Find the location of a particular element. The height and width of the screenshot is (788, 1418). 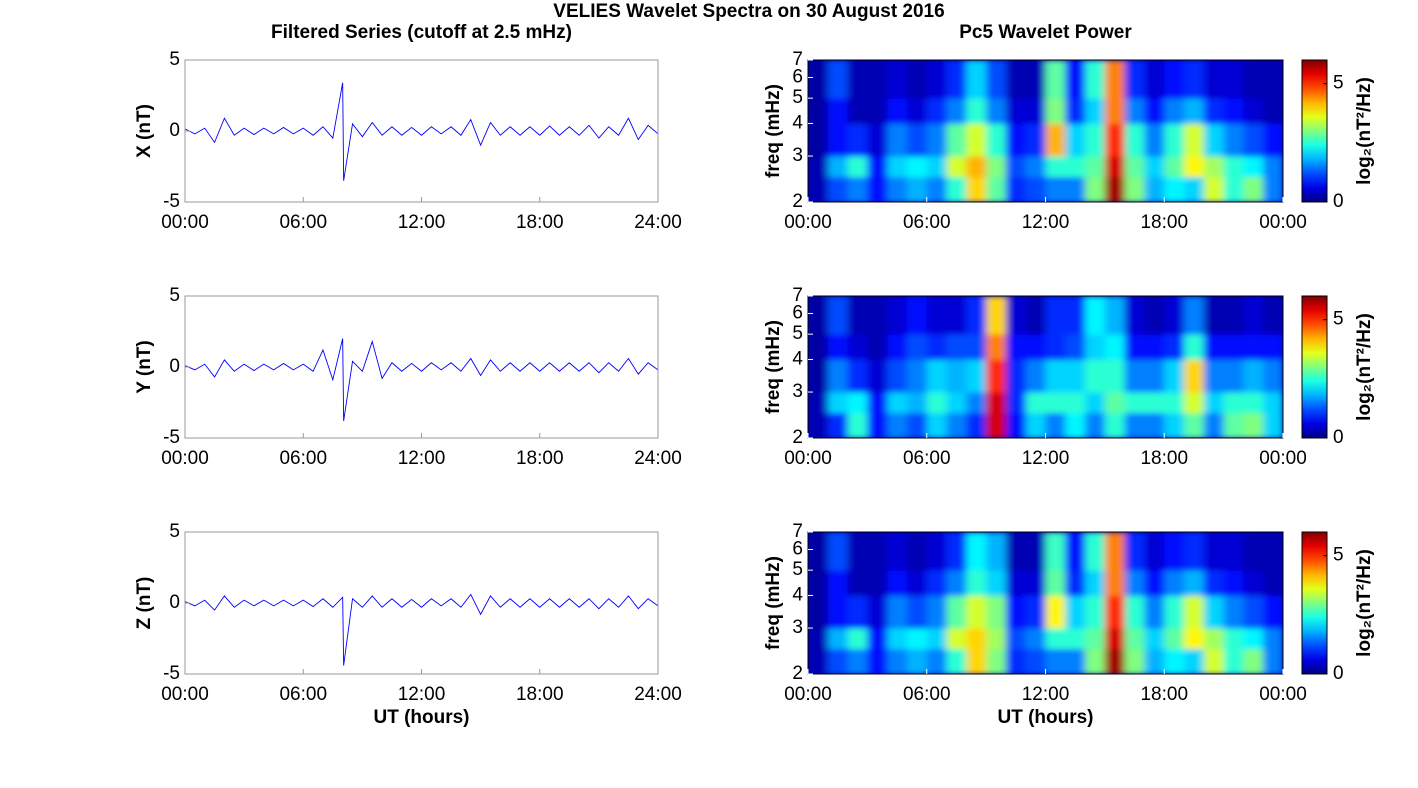

y-axis-label: Y (nT) is located at coordinates (144, 366).